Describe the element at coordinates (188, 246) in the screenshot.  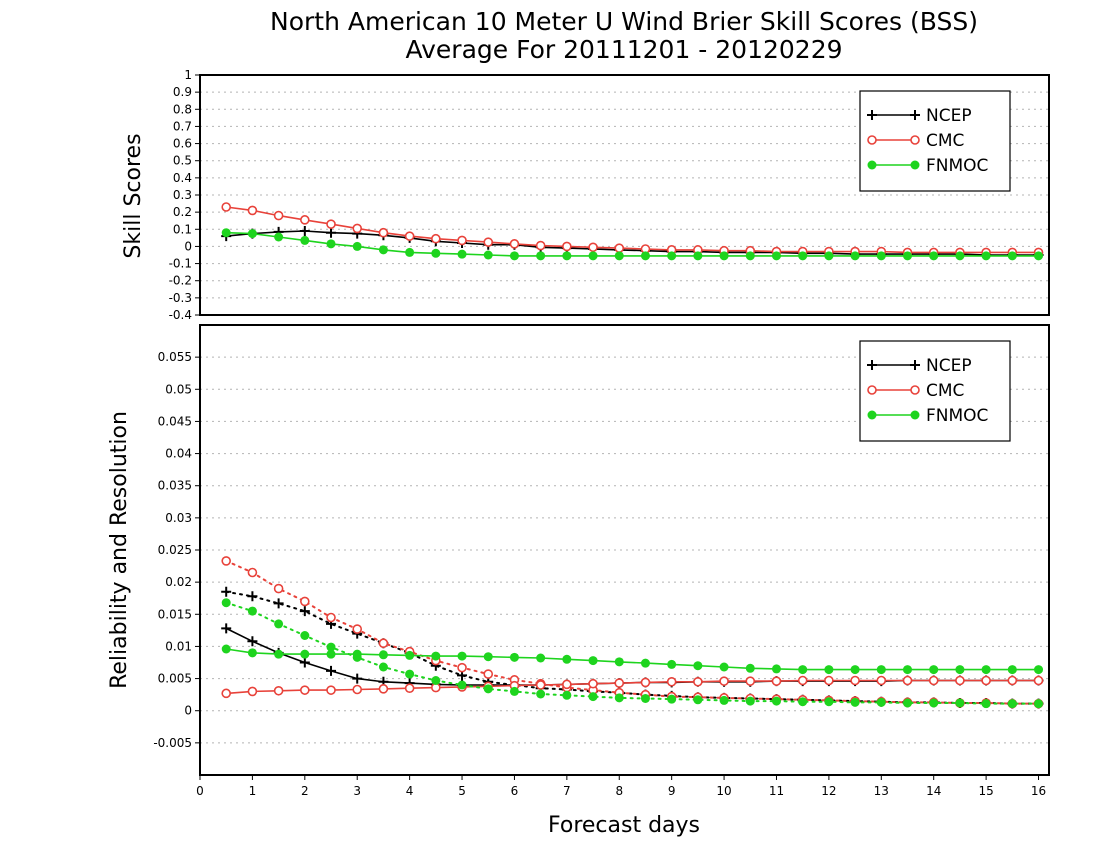
I see `top-y-tick-label: 0` at that location.